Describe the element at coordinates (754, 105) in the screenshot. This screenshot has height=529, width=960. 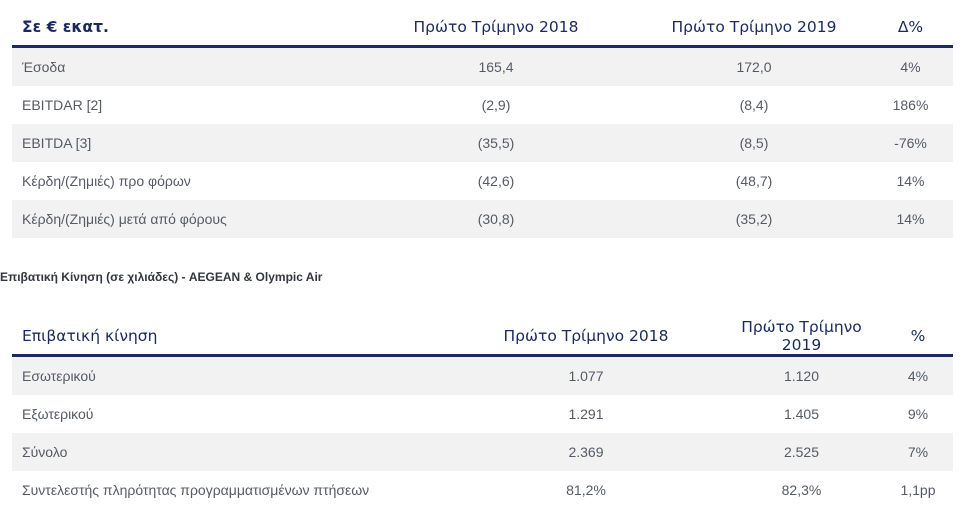
I see `q1-2019-value: (8,4)` at that location.